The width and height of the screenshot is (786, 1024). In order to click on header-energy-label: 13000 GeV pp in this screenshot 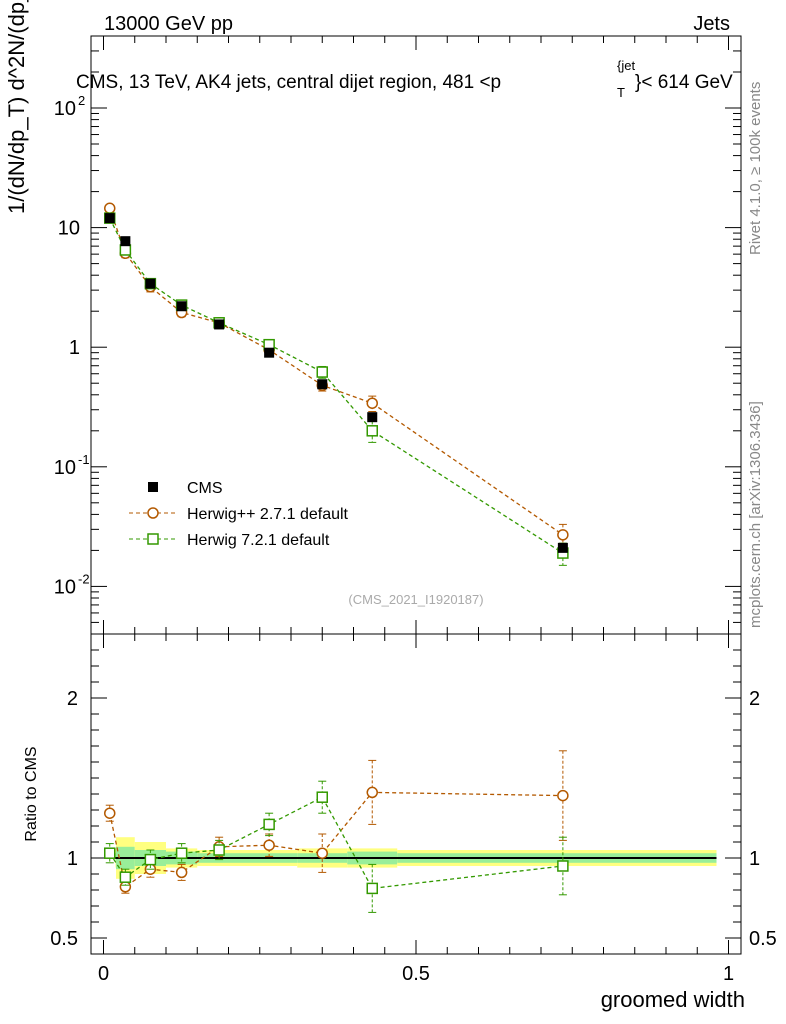, I will do `click(168, 24)`.